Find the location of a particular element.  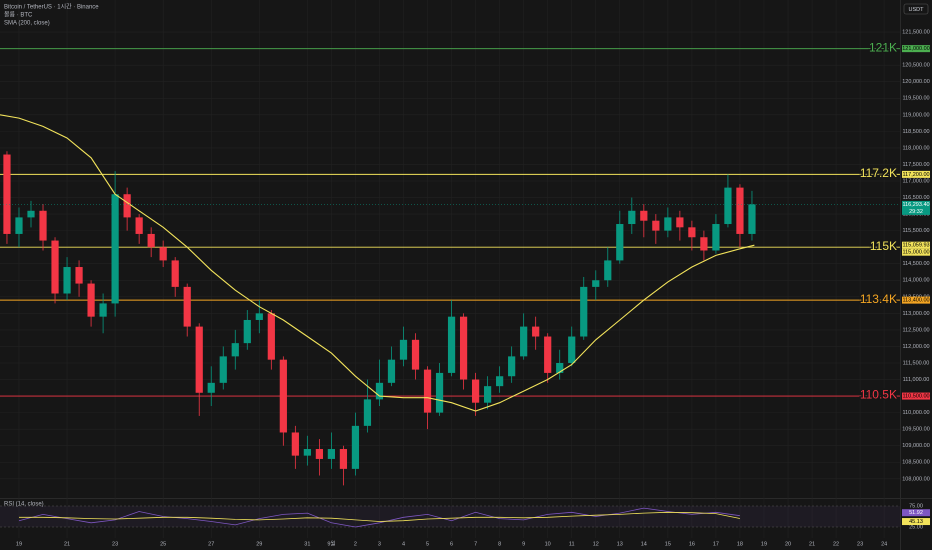

y-tick-label: 111,500.00 is located at coordinates (916, 363).